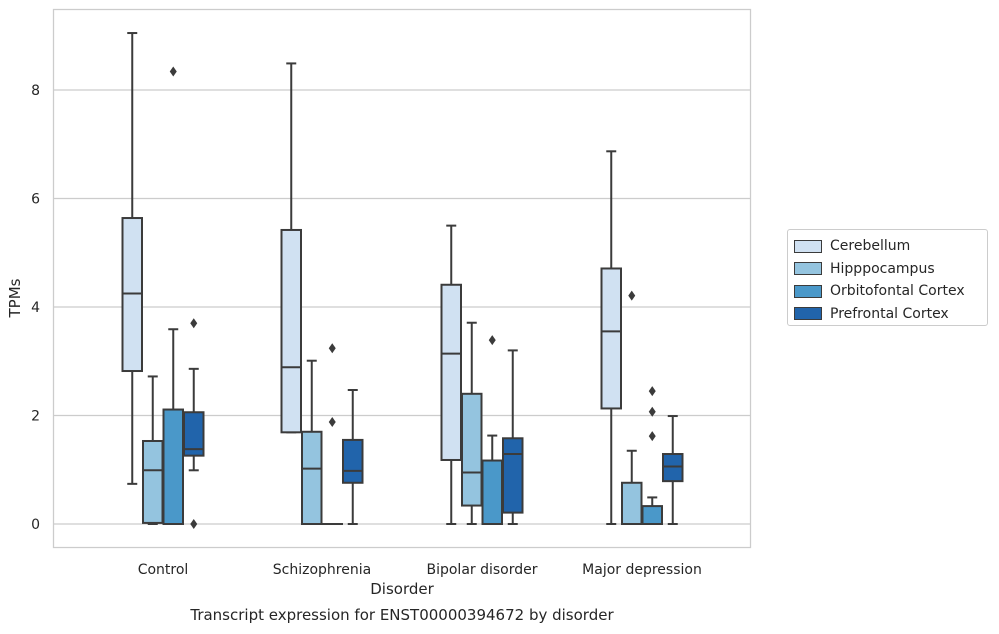  Describe the element at coordinates (322, 570) in the screenshot. I see `x-tick-label: Schizophrenia` at that location.